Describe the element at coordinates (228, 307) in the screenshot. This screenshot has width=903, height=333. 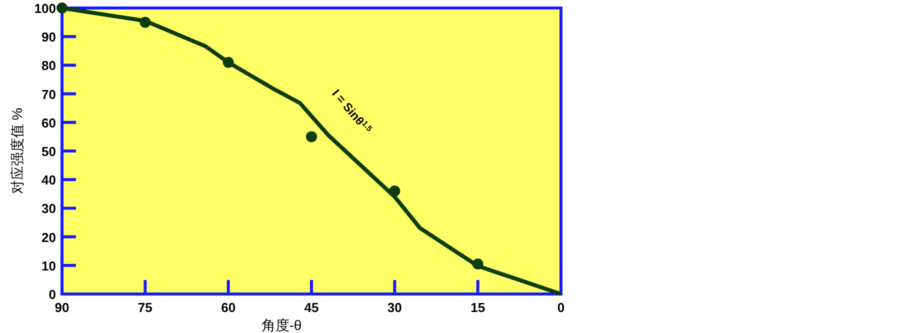
I see `x-tick-label: 60` at that location.